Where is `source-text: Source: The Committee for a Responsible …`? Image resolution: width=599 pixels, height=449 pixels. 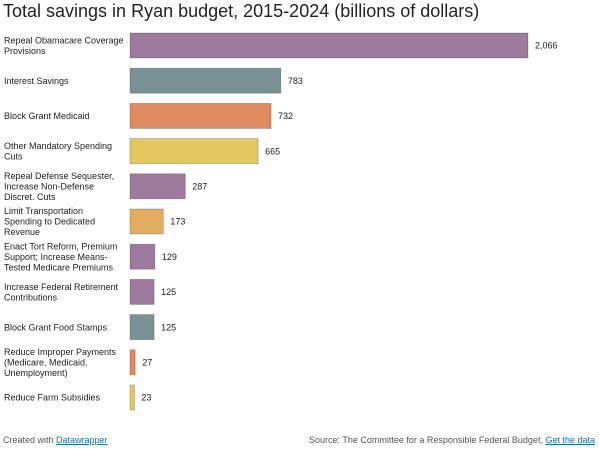 source-text: Source: The Committee for a Responsible … is located at coordinates (427, 440).